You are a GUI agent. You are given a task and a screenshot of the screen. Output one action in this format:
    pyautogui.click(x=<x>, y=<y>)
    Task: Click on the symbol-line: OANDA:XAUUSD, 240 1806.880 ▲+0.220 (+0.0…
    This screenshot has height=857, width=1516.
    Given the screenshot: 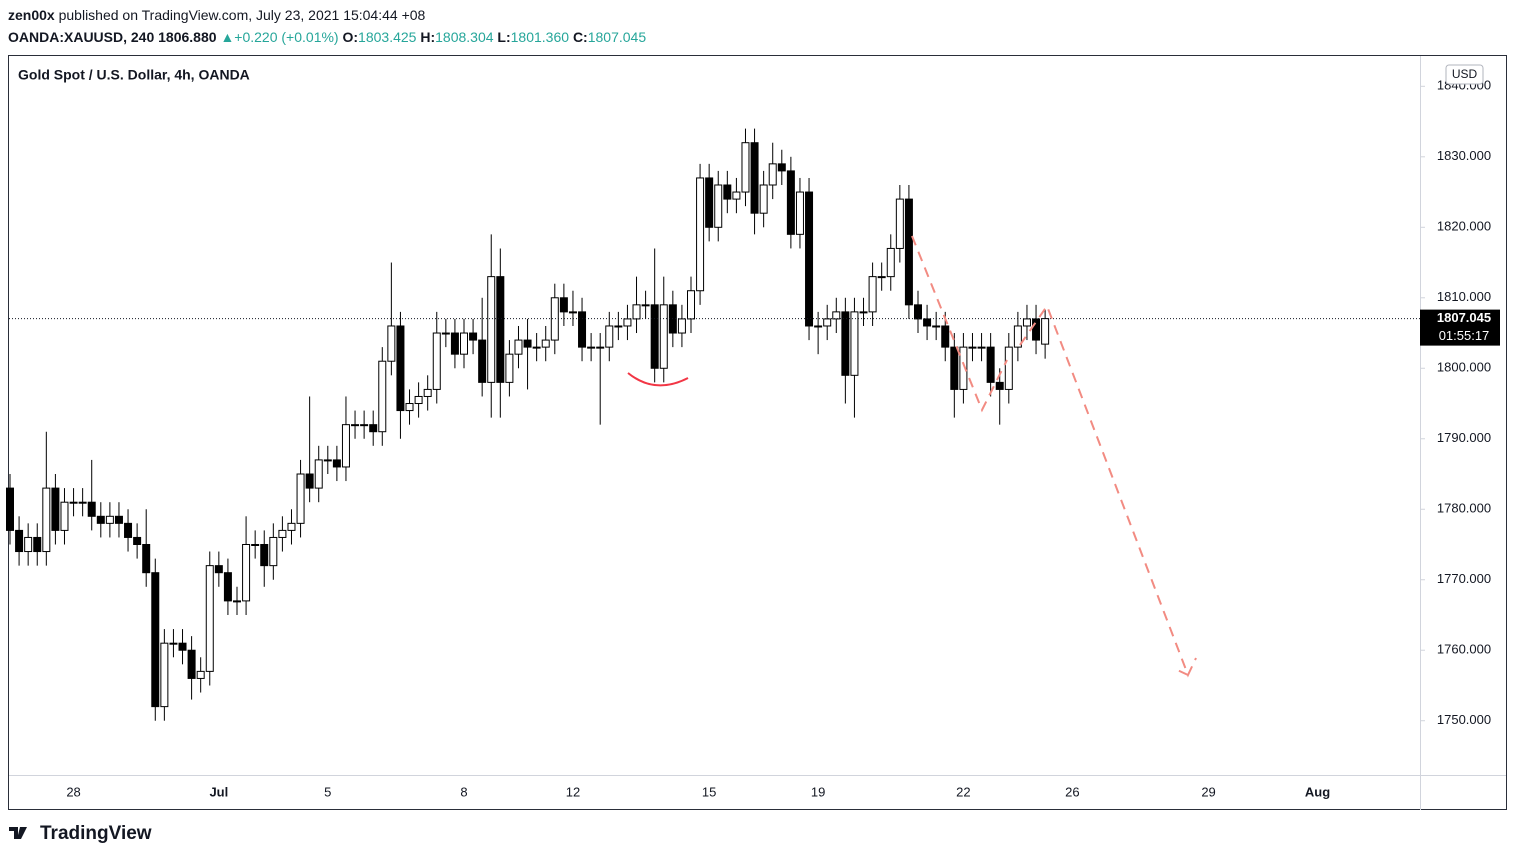 What is the action you would take?
    pyautogui.click(x=327, y=37)
    